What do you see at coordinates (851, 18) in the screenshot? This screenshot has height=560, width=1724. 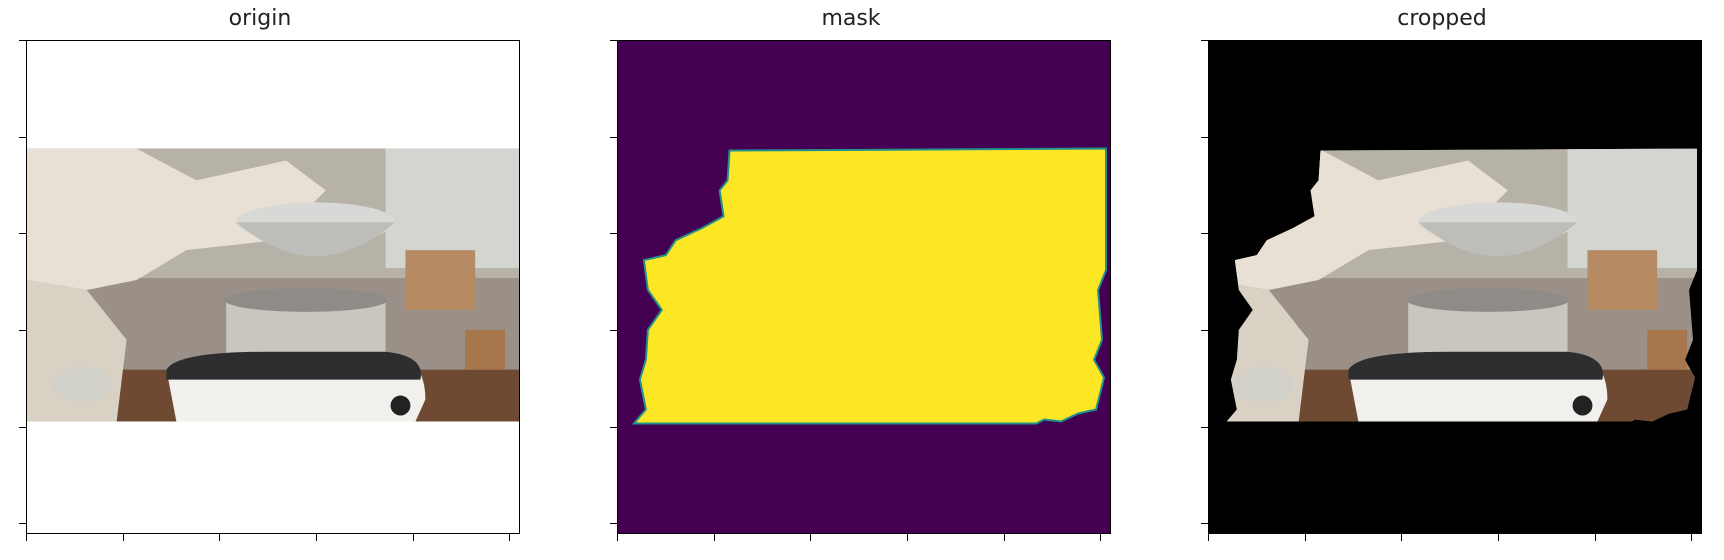 I see `panel-title-mask: mask` at bounding box center [851, 18].